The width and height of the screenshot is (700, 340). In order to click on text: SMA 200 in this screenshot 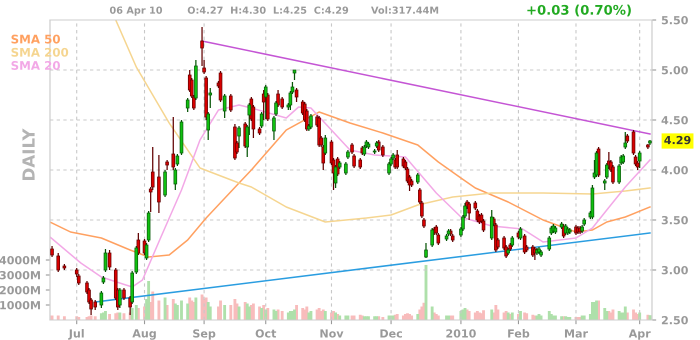, I will do `click(39, 52)`.